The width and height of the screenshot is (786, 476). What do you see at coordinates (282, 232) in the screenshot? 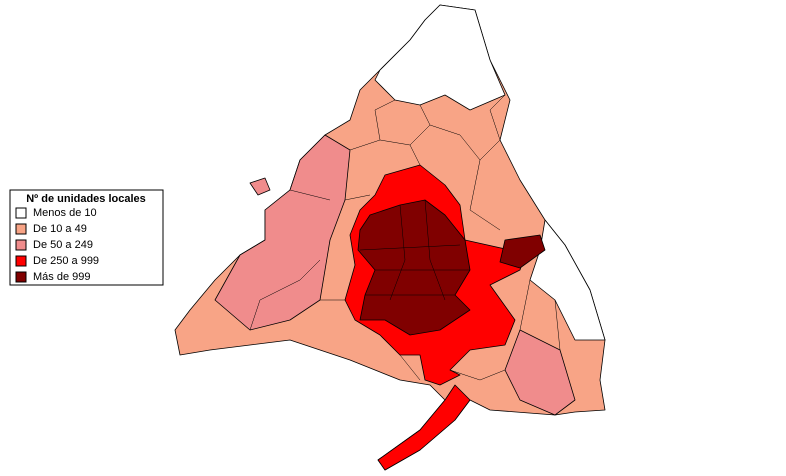
I see `west-zone` at bounding box center [282, 232].